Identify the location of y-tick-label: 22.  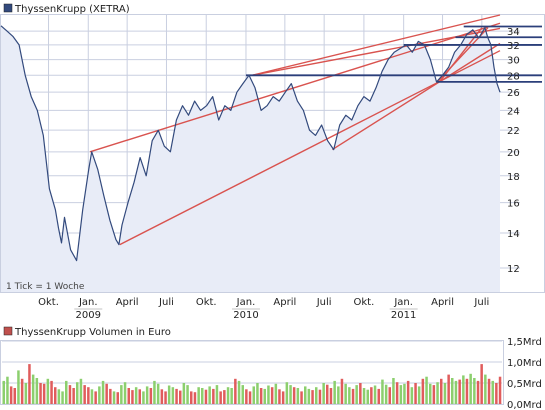
(513, 131).